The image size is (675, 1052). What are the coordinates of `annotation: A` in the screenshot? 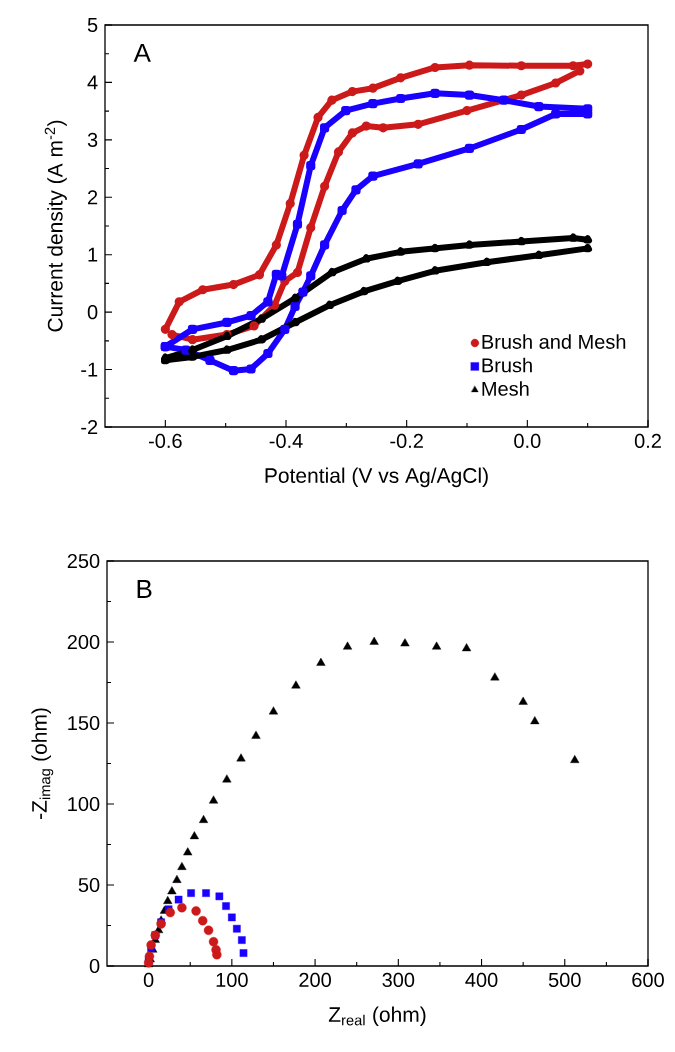 It's located at (142, 52).